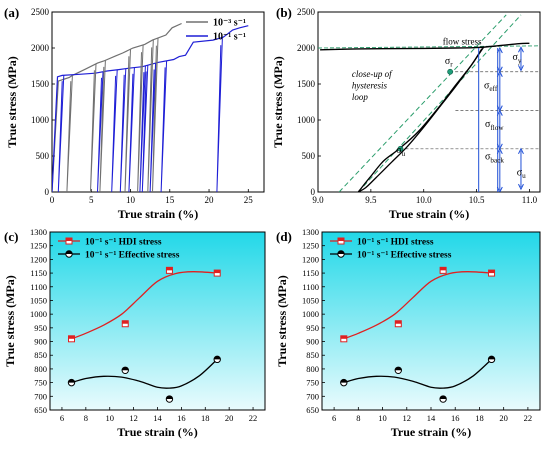  I want to click on annotation: σy, so click(517, 58).